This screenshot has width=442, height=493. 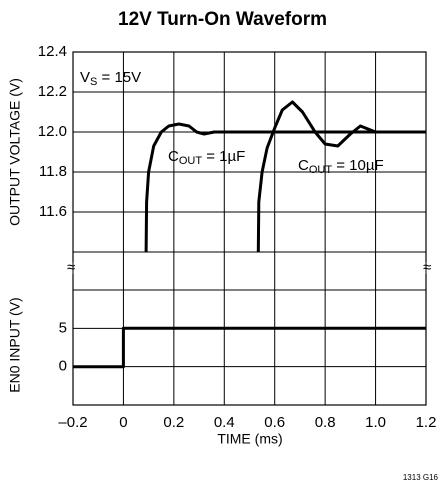 What do you see at coordinates (249, 439) in the screenshot?
I see `x-axis-label: TIME (ms)` at bounding box center [249, 439].